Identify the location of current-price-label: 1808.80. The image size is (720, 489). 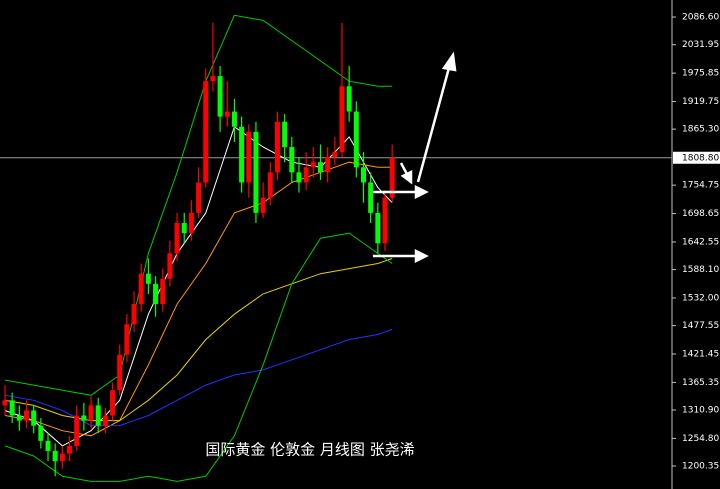
(700, 158).